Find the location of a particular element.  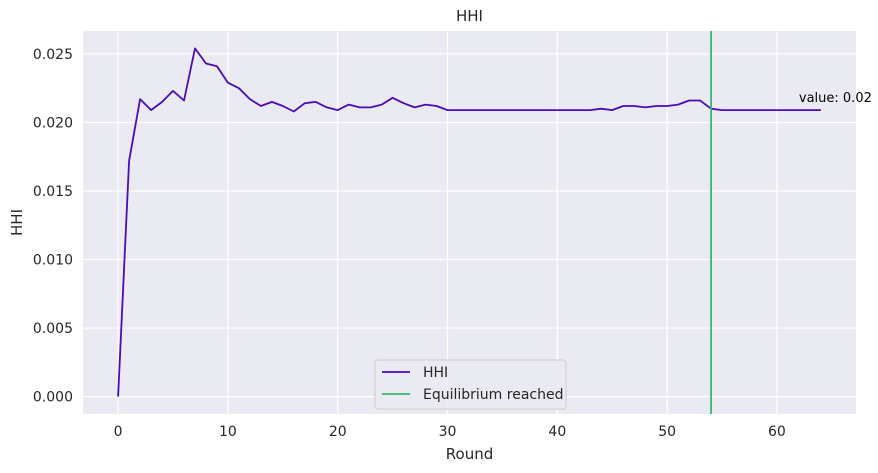

y-tick-label: 0.005 is located at coordinates (53, 329).